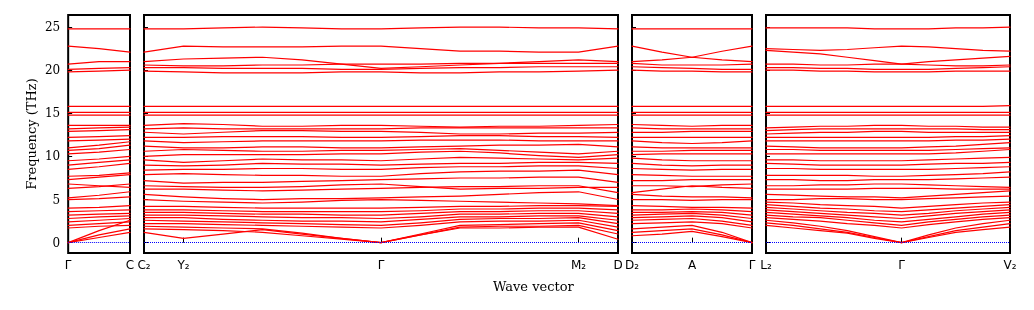 This screenshot has height=310, width=1034. I want to click on x-tick-label: C, so click(130, 265).